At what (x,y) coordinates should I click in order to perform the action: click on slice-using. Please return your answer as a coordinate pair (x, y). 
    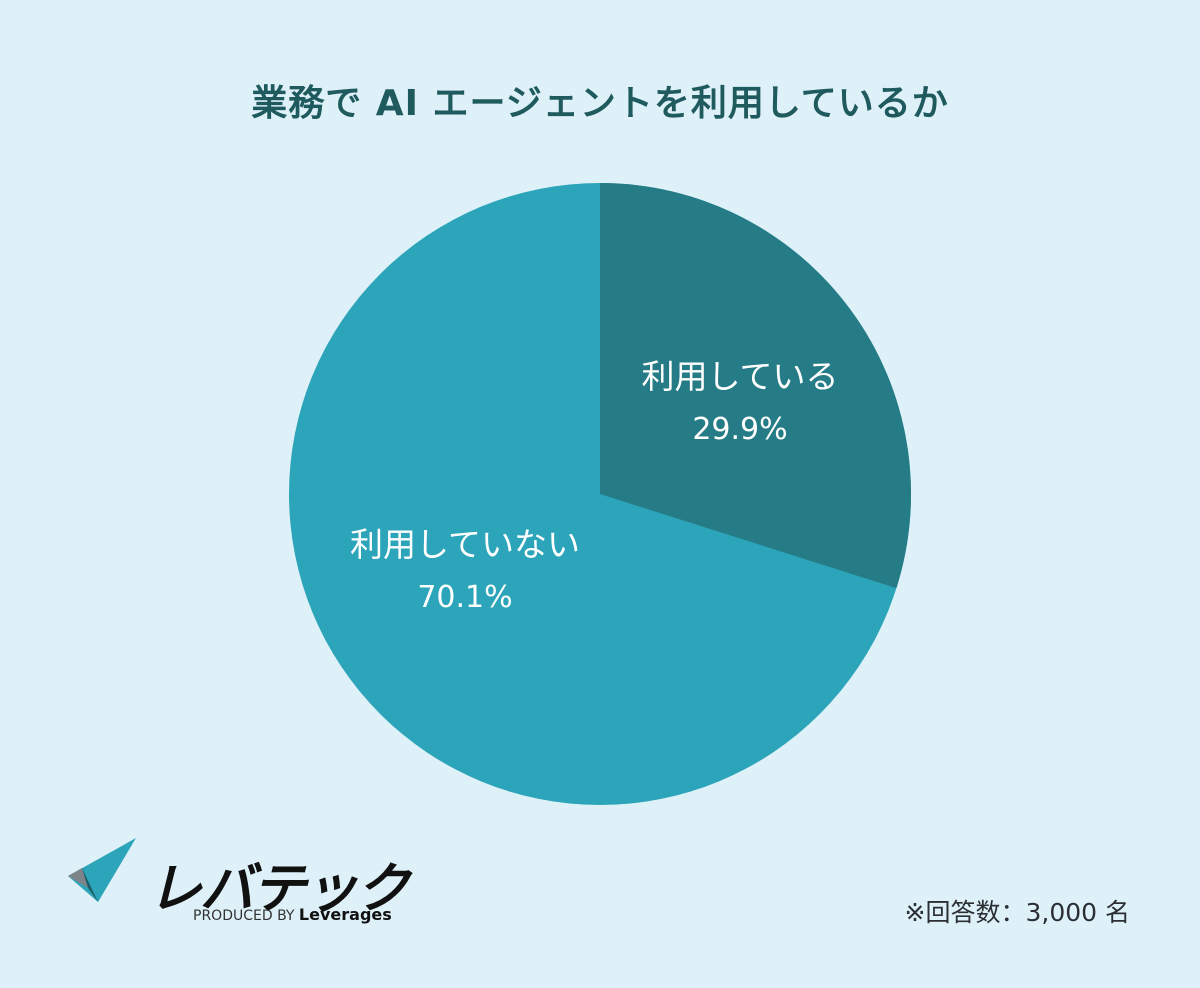
    Looking at the image, I should click on (756, 386).